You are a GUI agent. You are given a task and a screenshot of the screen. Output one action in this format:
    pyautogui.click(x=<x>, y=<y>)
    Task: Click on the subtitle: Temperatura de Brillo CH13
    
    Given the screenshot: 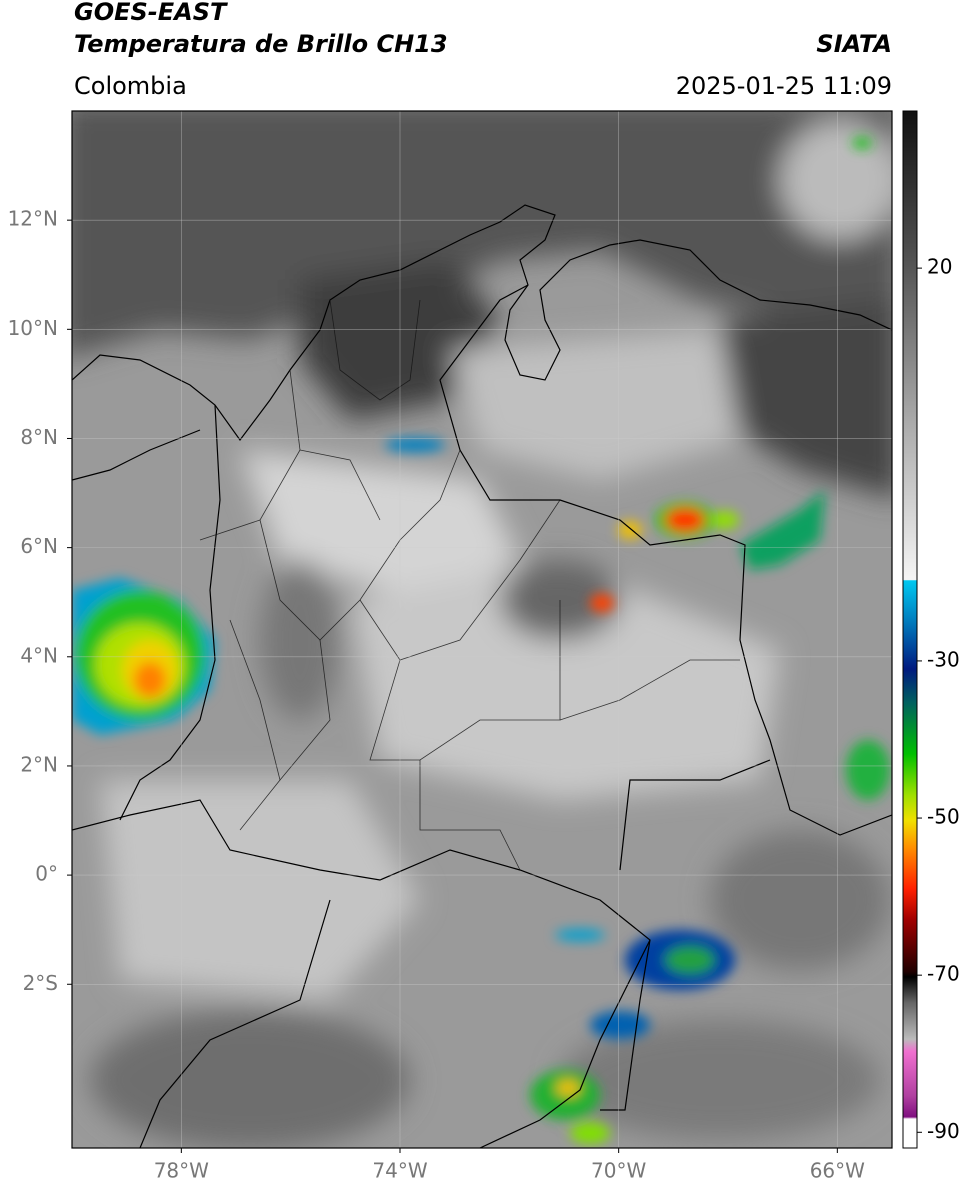 What is the action you would take?
    pyautogui.click(x=261, y=44)
    